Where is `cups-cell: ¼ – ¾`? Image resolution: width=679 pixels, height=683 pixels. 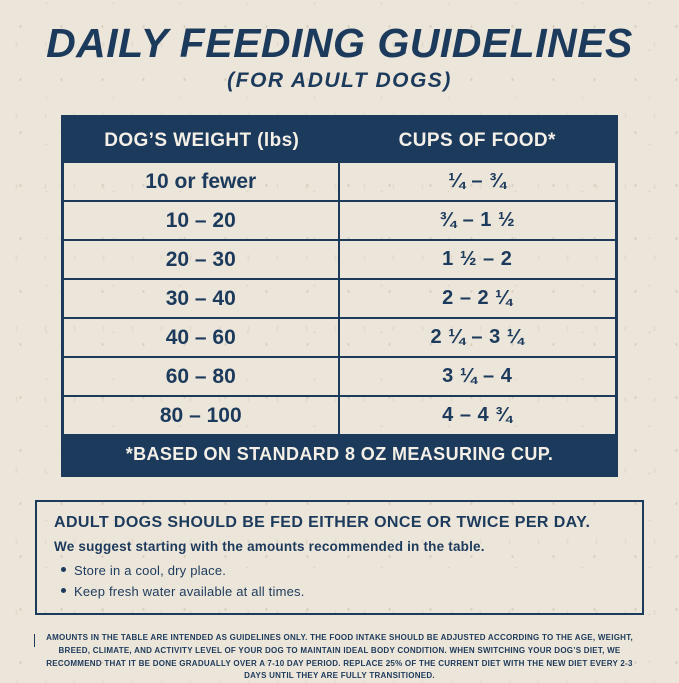 cups-cell: ¼ – ¾ is located at coordinates (477, 181).